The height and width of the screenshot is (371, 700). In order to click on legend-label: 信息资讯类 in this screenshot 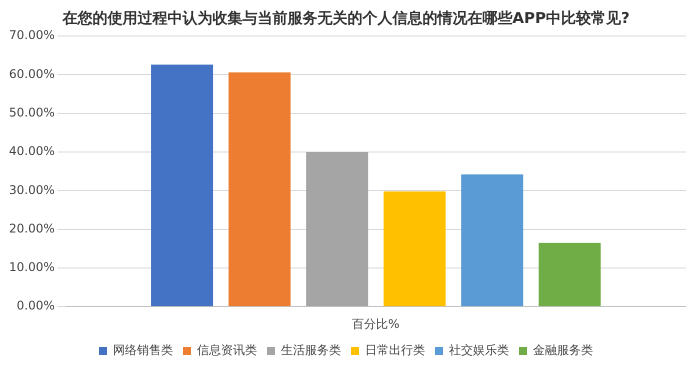, I will do `click(227, 350)`.